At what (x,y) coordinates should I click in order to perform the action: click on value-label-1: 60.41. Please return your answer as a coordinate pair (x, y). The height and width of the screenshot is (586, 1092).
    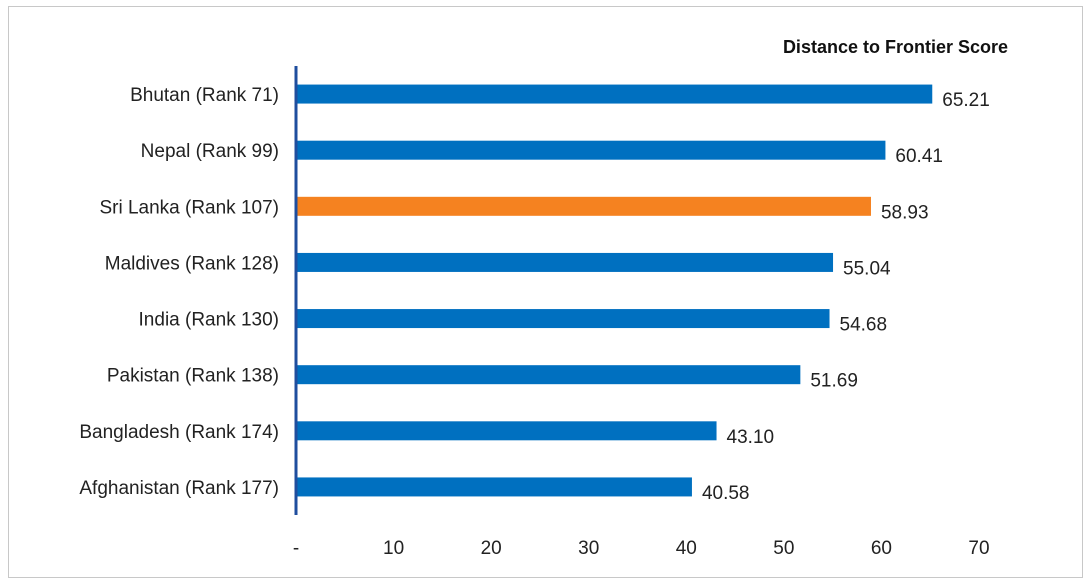
    Looking at the image, I should click on (919, 156).